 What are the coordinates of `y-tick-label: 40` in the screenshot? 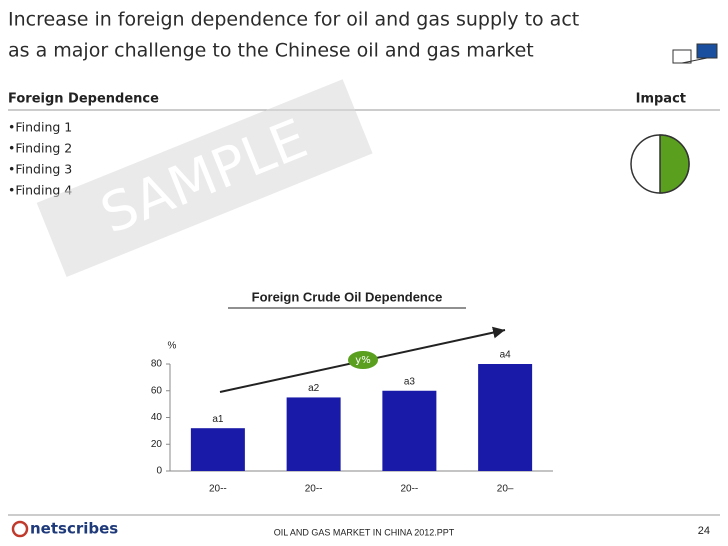 It's located at (157, 417).